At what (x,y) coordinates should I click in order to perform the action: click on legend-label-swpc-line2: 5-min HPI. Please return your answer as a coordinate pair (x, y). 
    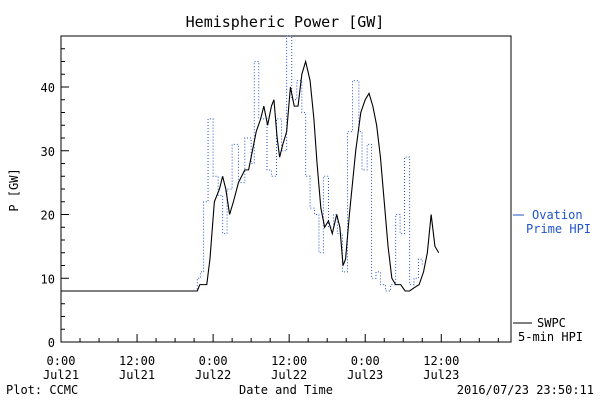
    Looking at the image, I should click on (550, 337).